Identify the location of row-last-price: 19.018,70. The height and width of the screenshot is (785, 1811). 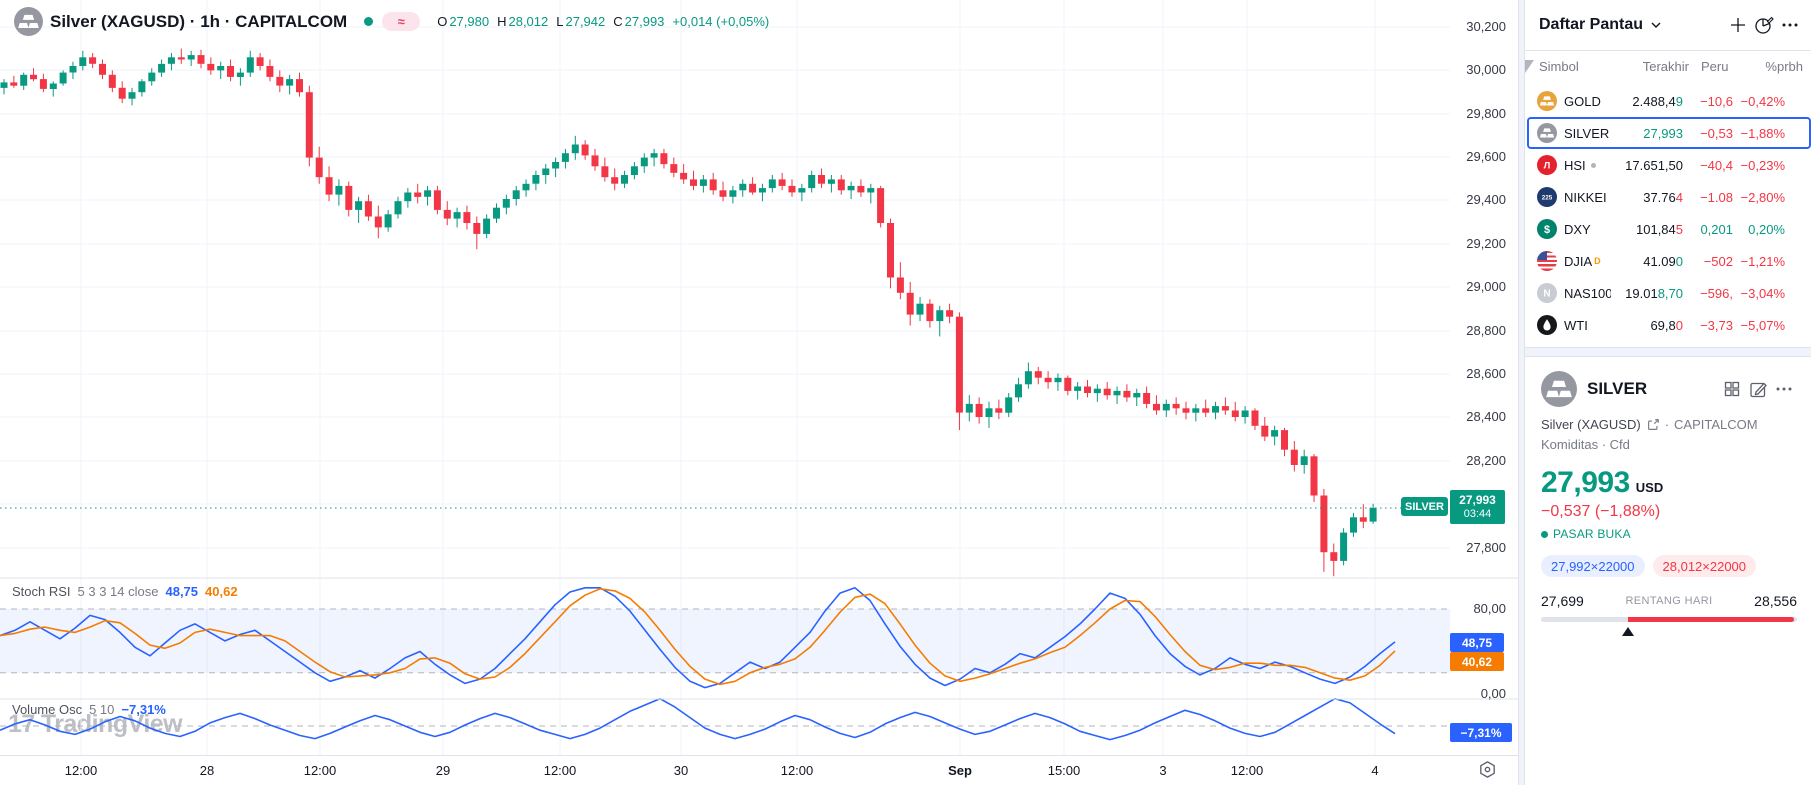
(1654, 293).